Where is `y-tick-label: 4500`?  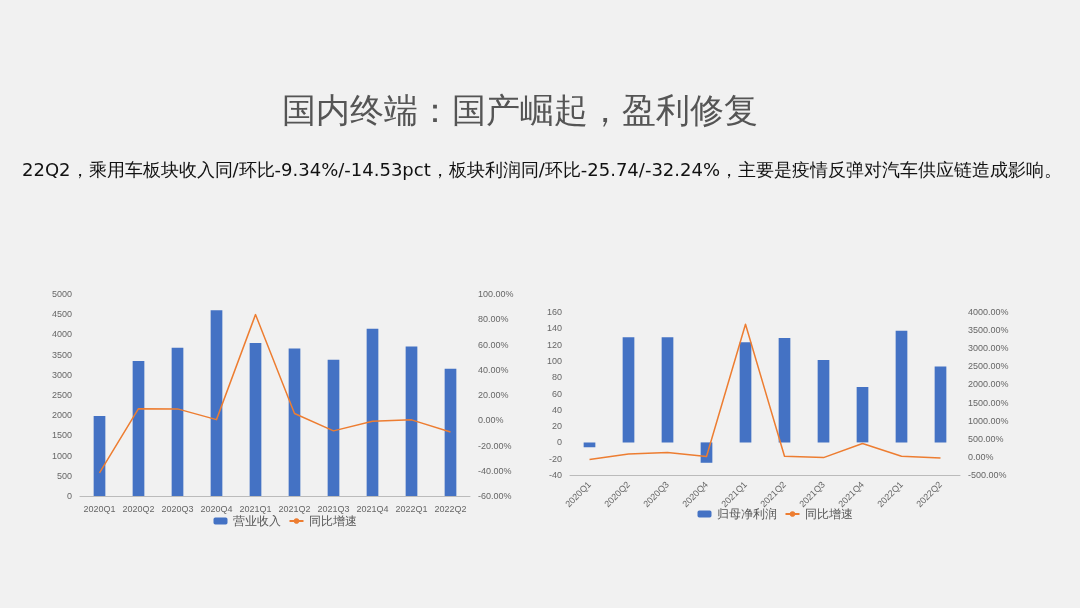 y-tick-label: 4500 is located at coordinates (61, 314).